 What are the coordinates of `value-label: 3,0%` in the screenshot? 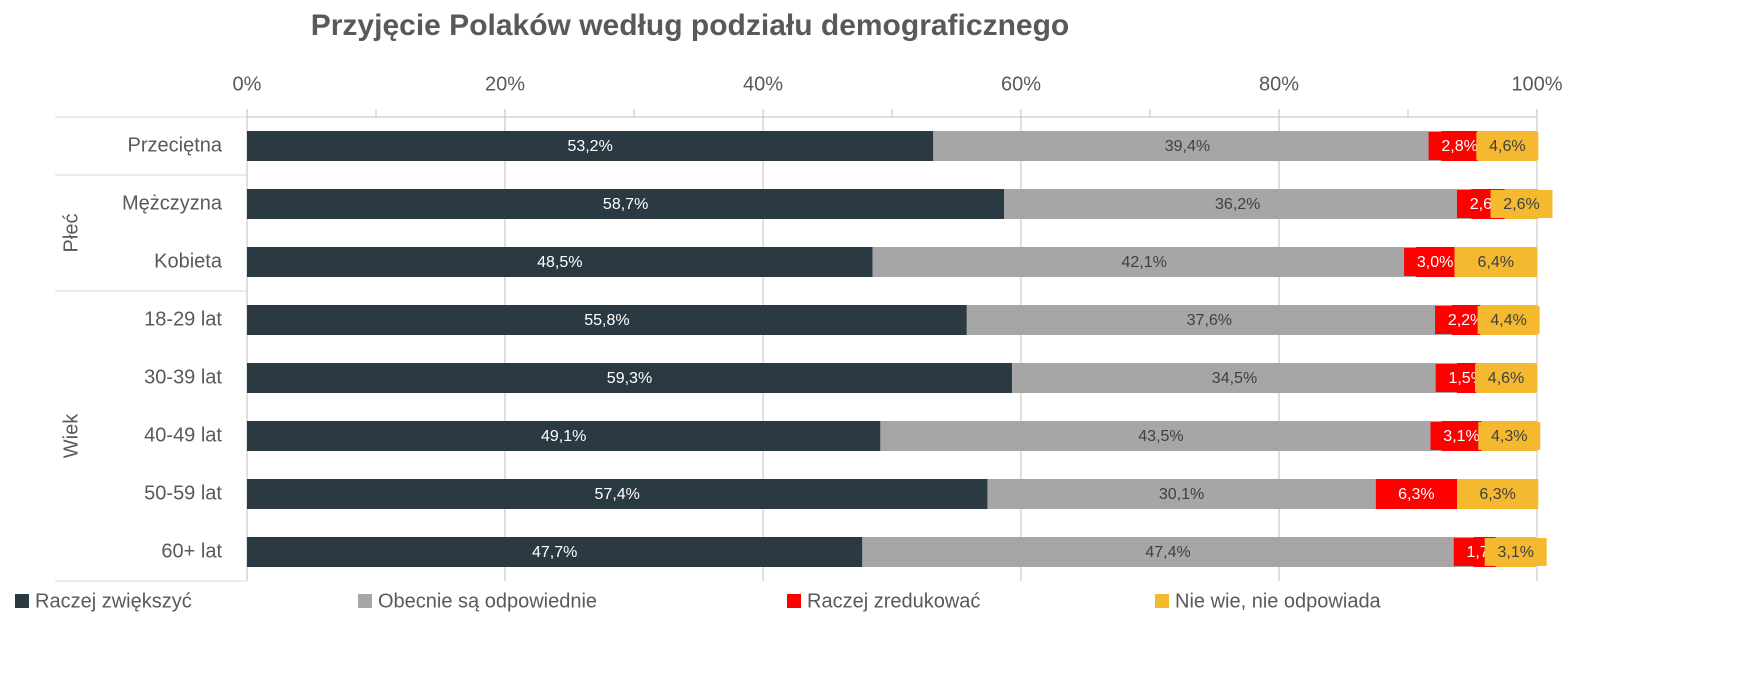 It's located at (1435, 262).